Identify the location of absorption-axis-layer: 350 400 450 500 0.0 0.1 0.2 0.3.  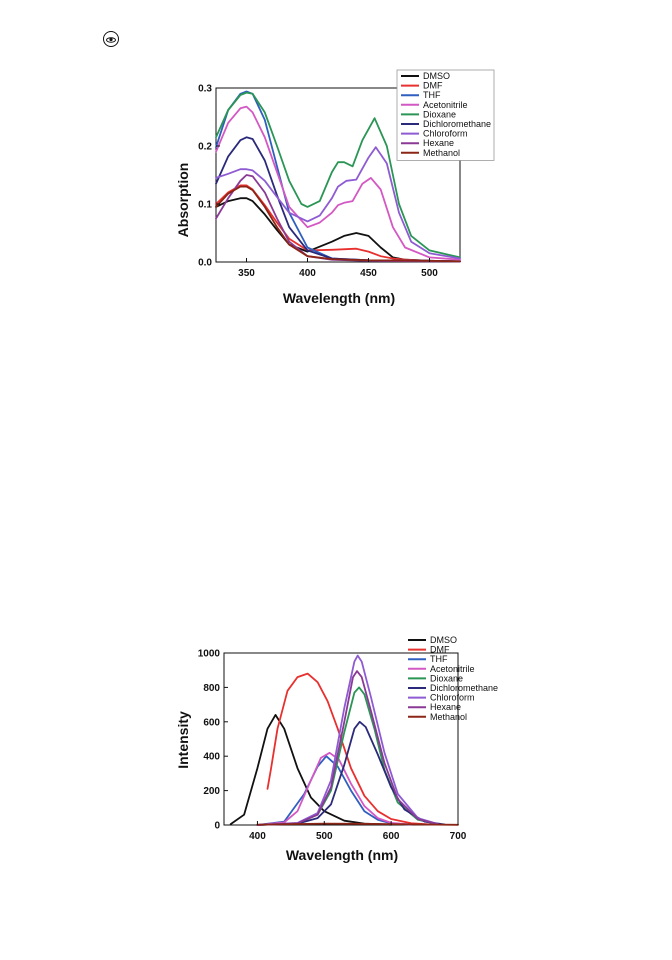
(318, 182).